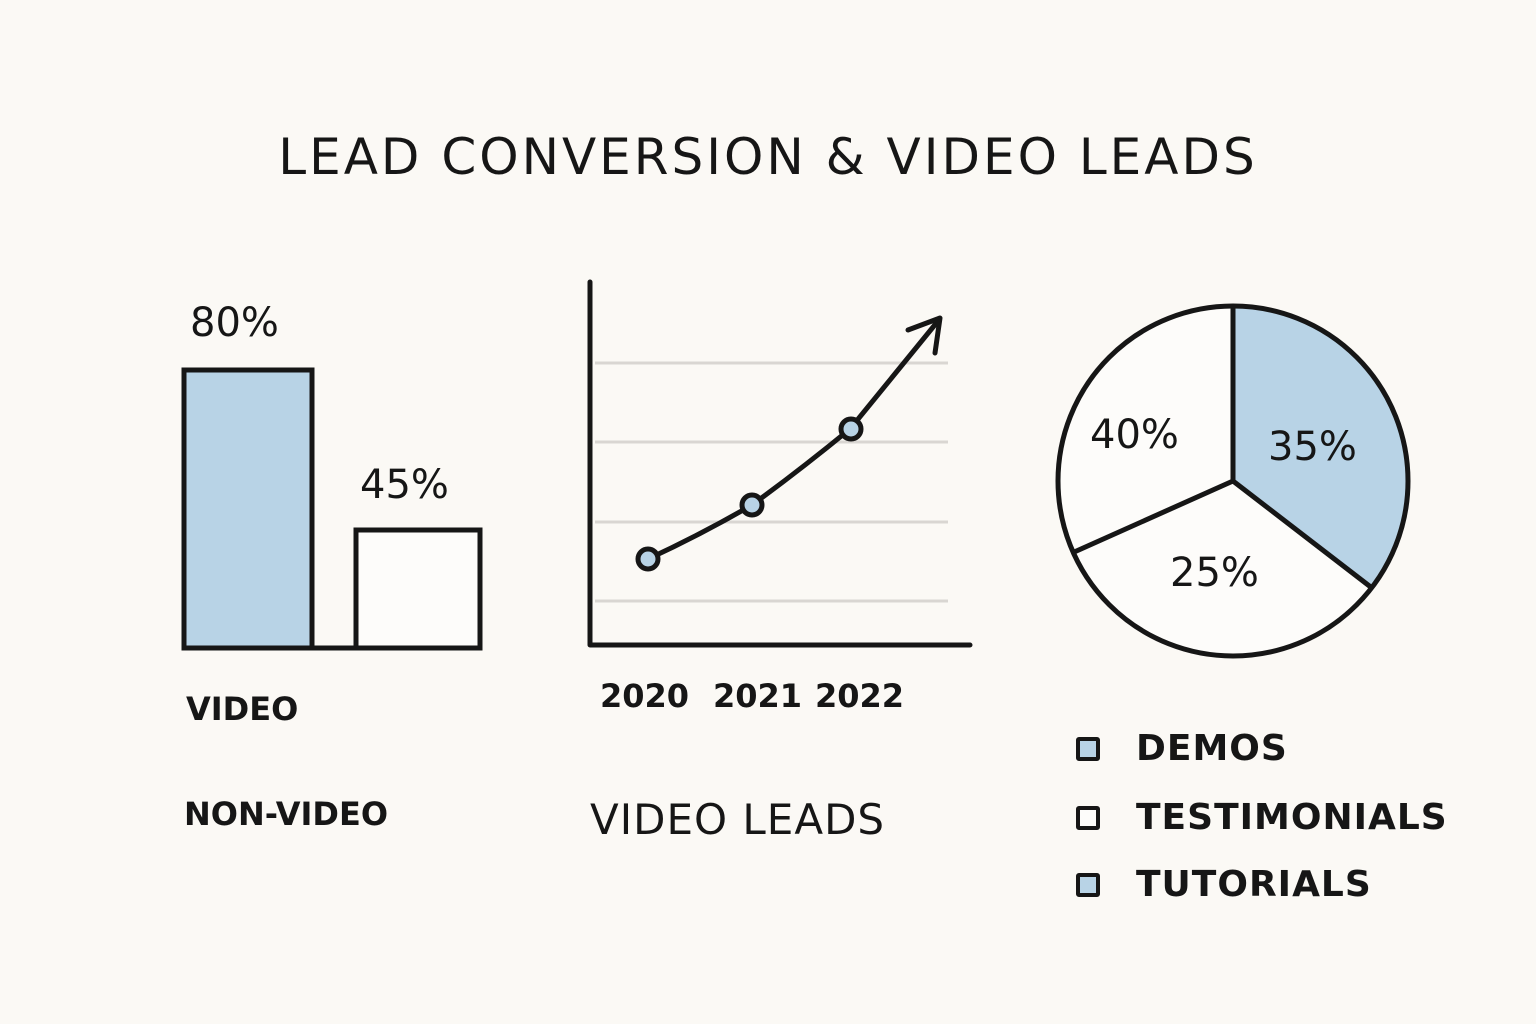  I want to click on point-2022, so click(851, 429).